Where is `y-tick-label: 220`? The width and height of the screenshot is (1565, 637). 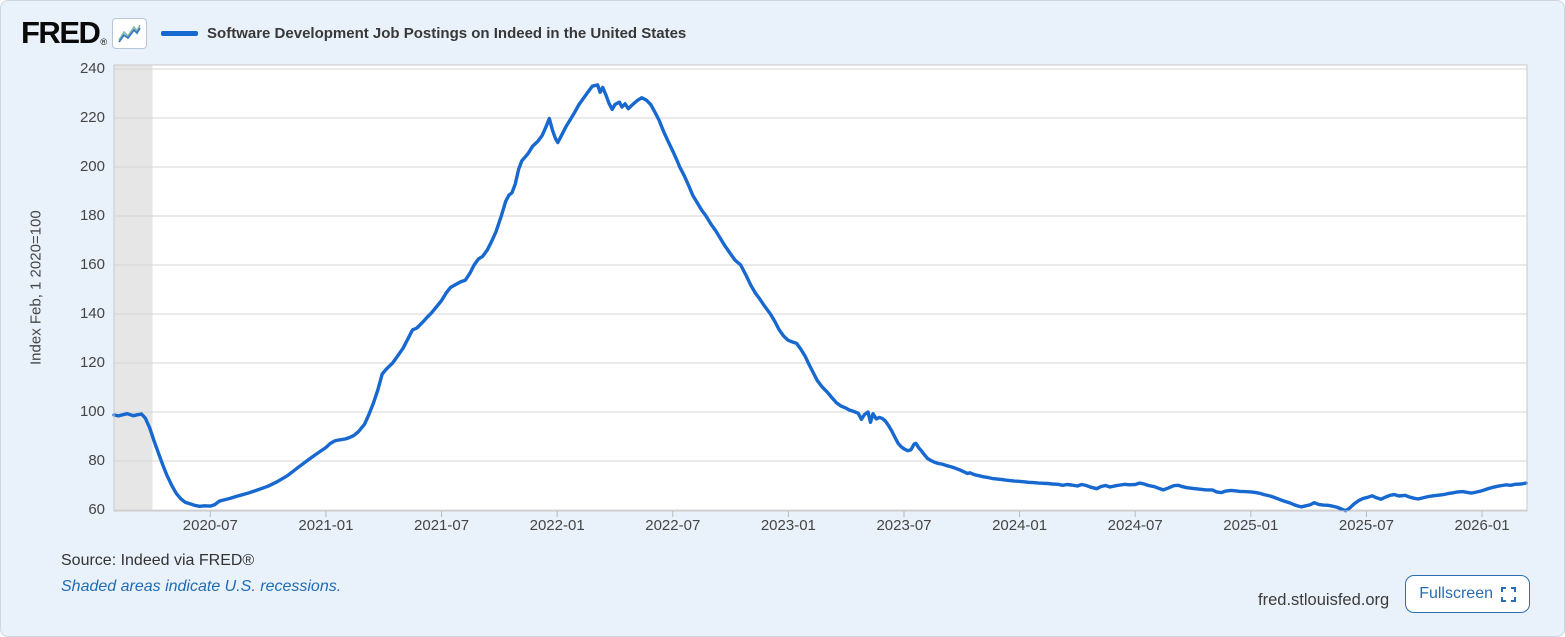 y-tick-label: 220 is located at coordinates (92, 117).